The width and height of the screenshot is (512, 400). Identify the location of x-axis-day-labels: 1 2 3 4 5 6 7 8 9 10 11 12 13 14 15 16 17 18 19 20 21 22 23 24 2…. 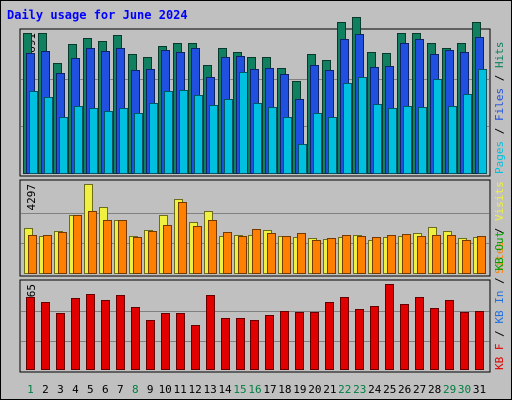
(256, 389).